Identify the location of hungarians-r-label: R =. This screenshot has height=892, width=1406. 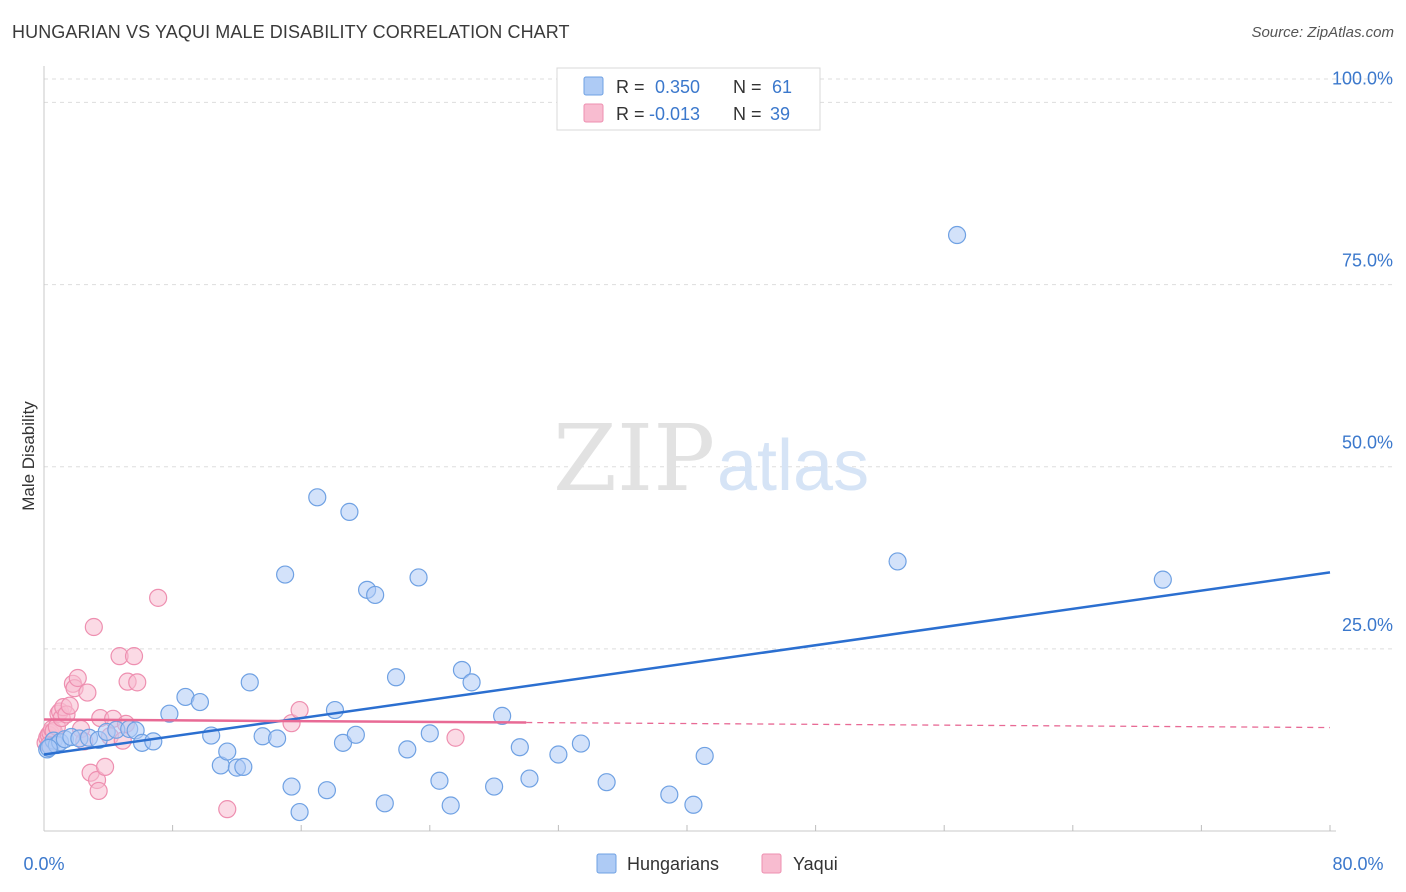
(630, 87).